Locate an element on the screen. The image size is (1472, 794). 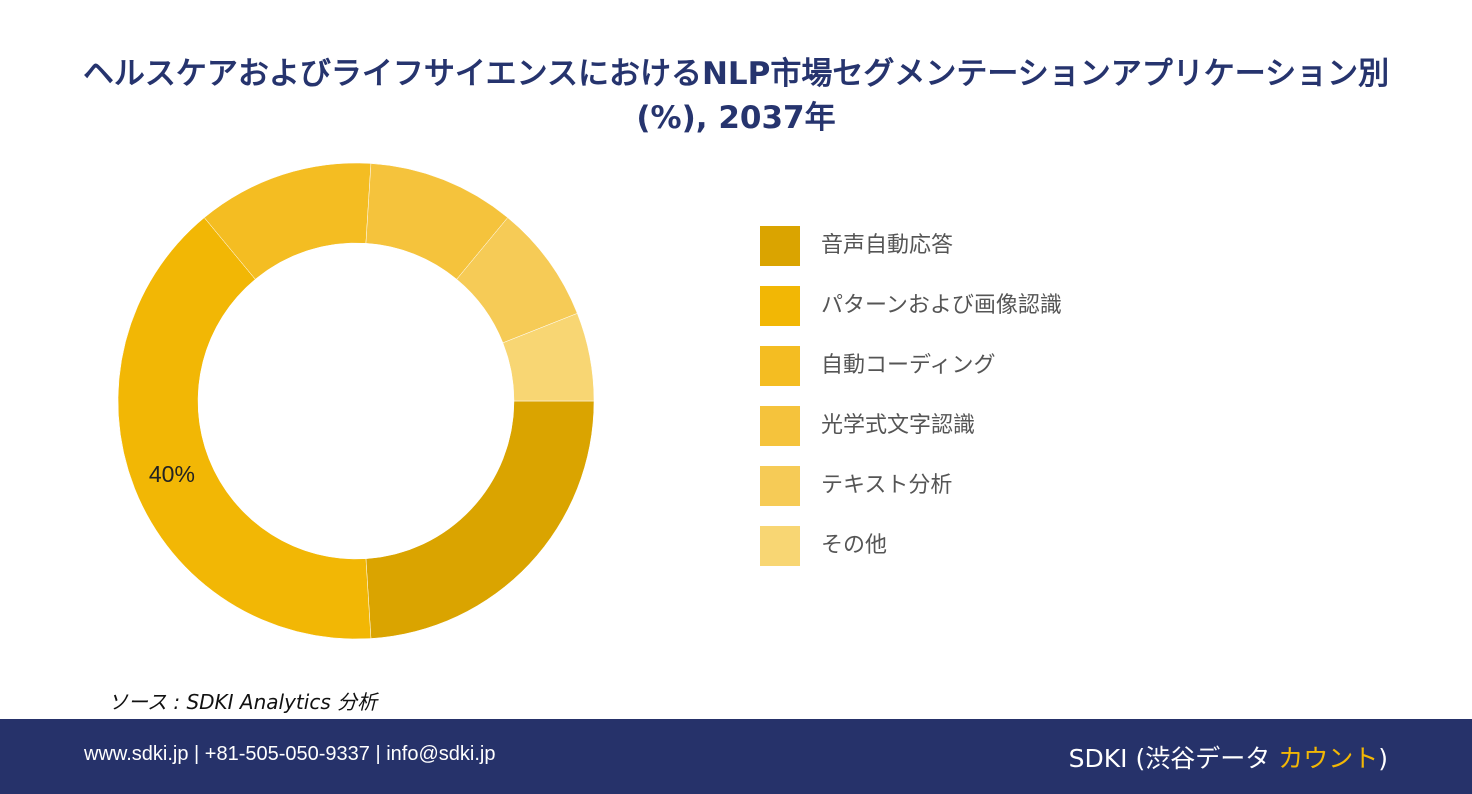
brand-prefix: SDKI (渋谷データ is located at coordinates (1173, 758).